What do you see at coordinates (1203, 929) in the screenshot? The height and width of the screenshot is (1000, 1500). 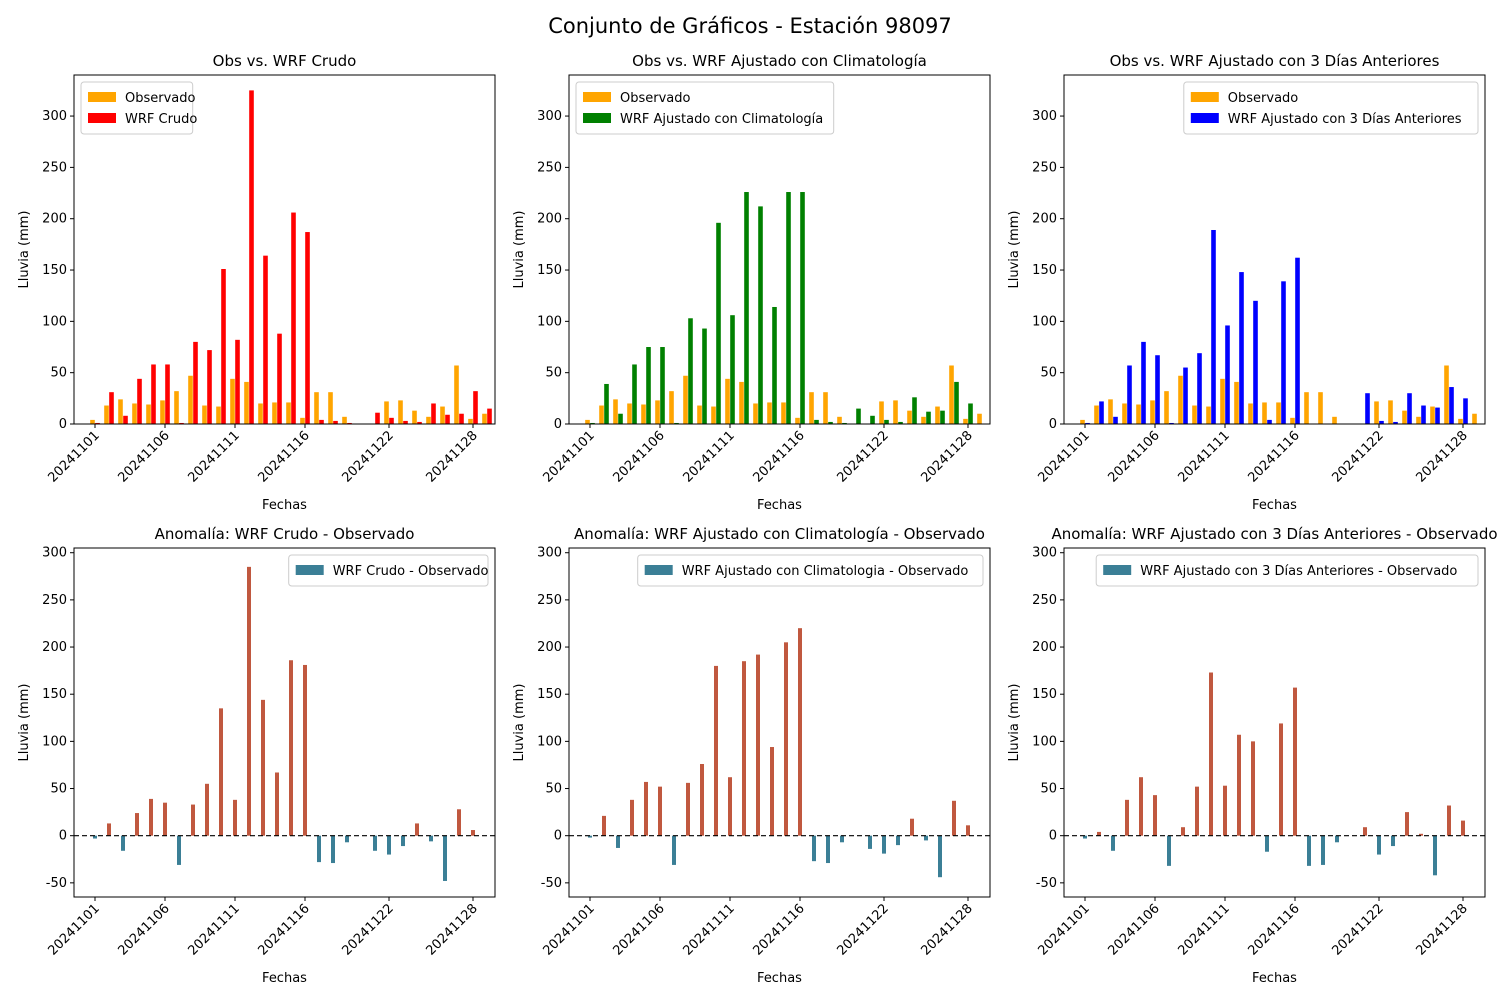 I see `x-tick-label: 20241111` at bounding box center [1203, 929].